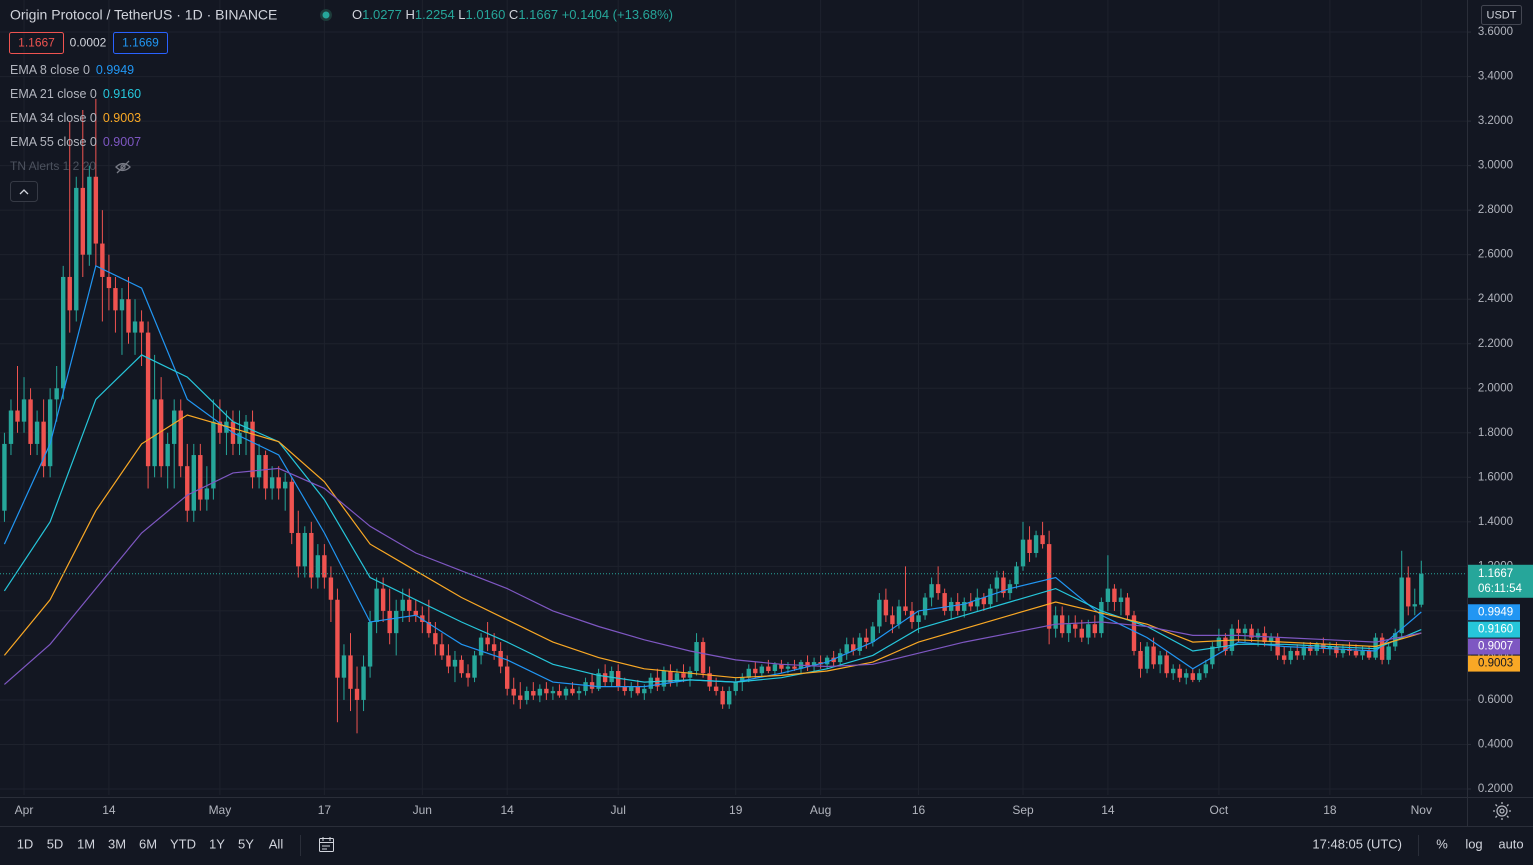 The image size is (1533, 865). I want to click on y-tick-label: 3.6000, so click(1495, 32).